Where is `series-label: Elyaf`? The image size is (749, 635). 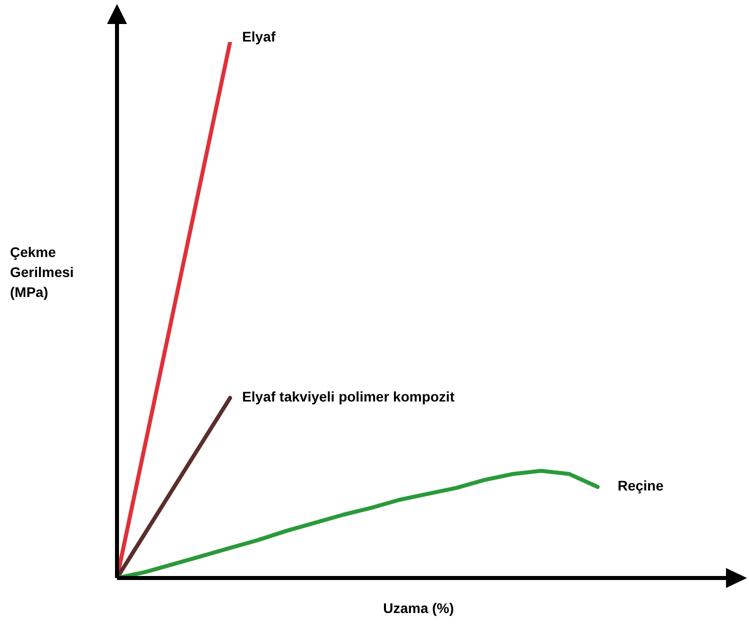 series-label: Elyaf is located at coordinates (259, 36).